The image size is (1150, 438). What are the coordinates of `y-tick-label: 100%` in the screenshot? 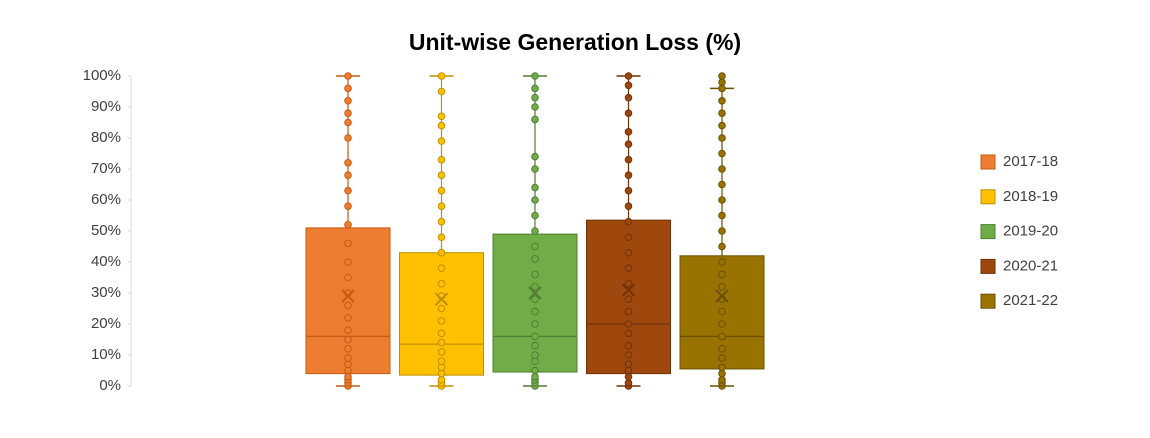 It's located at (102, 75).